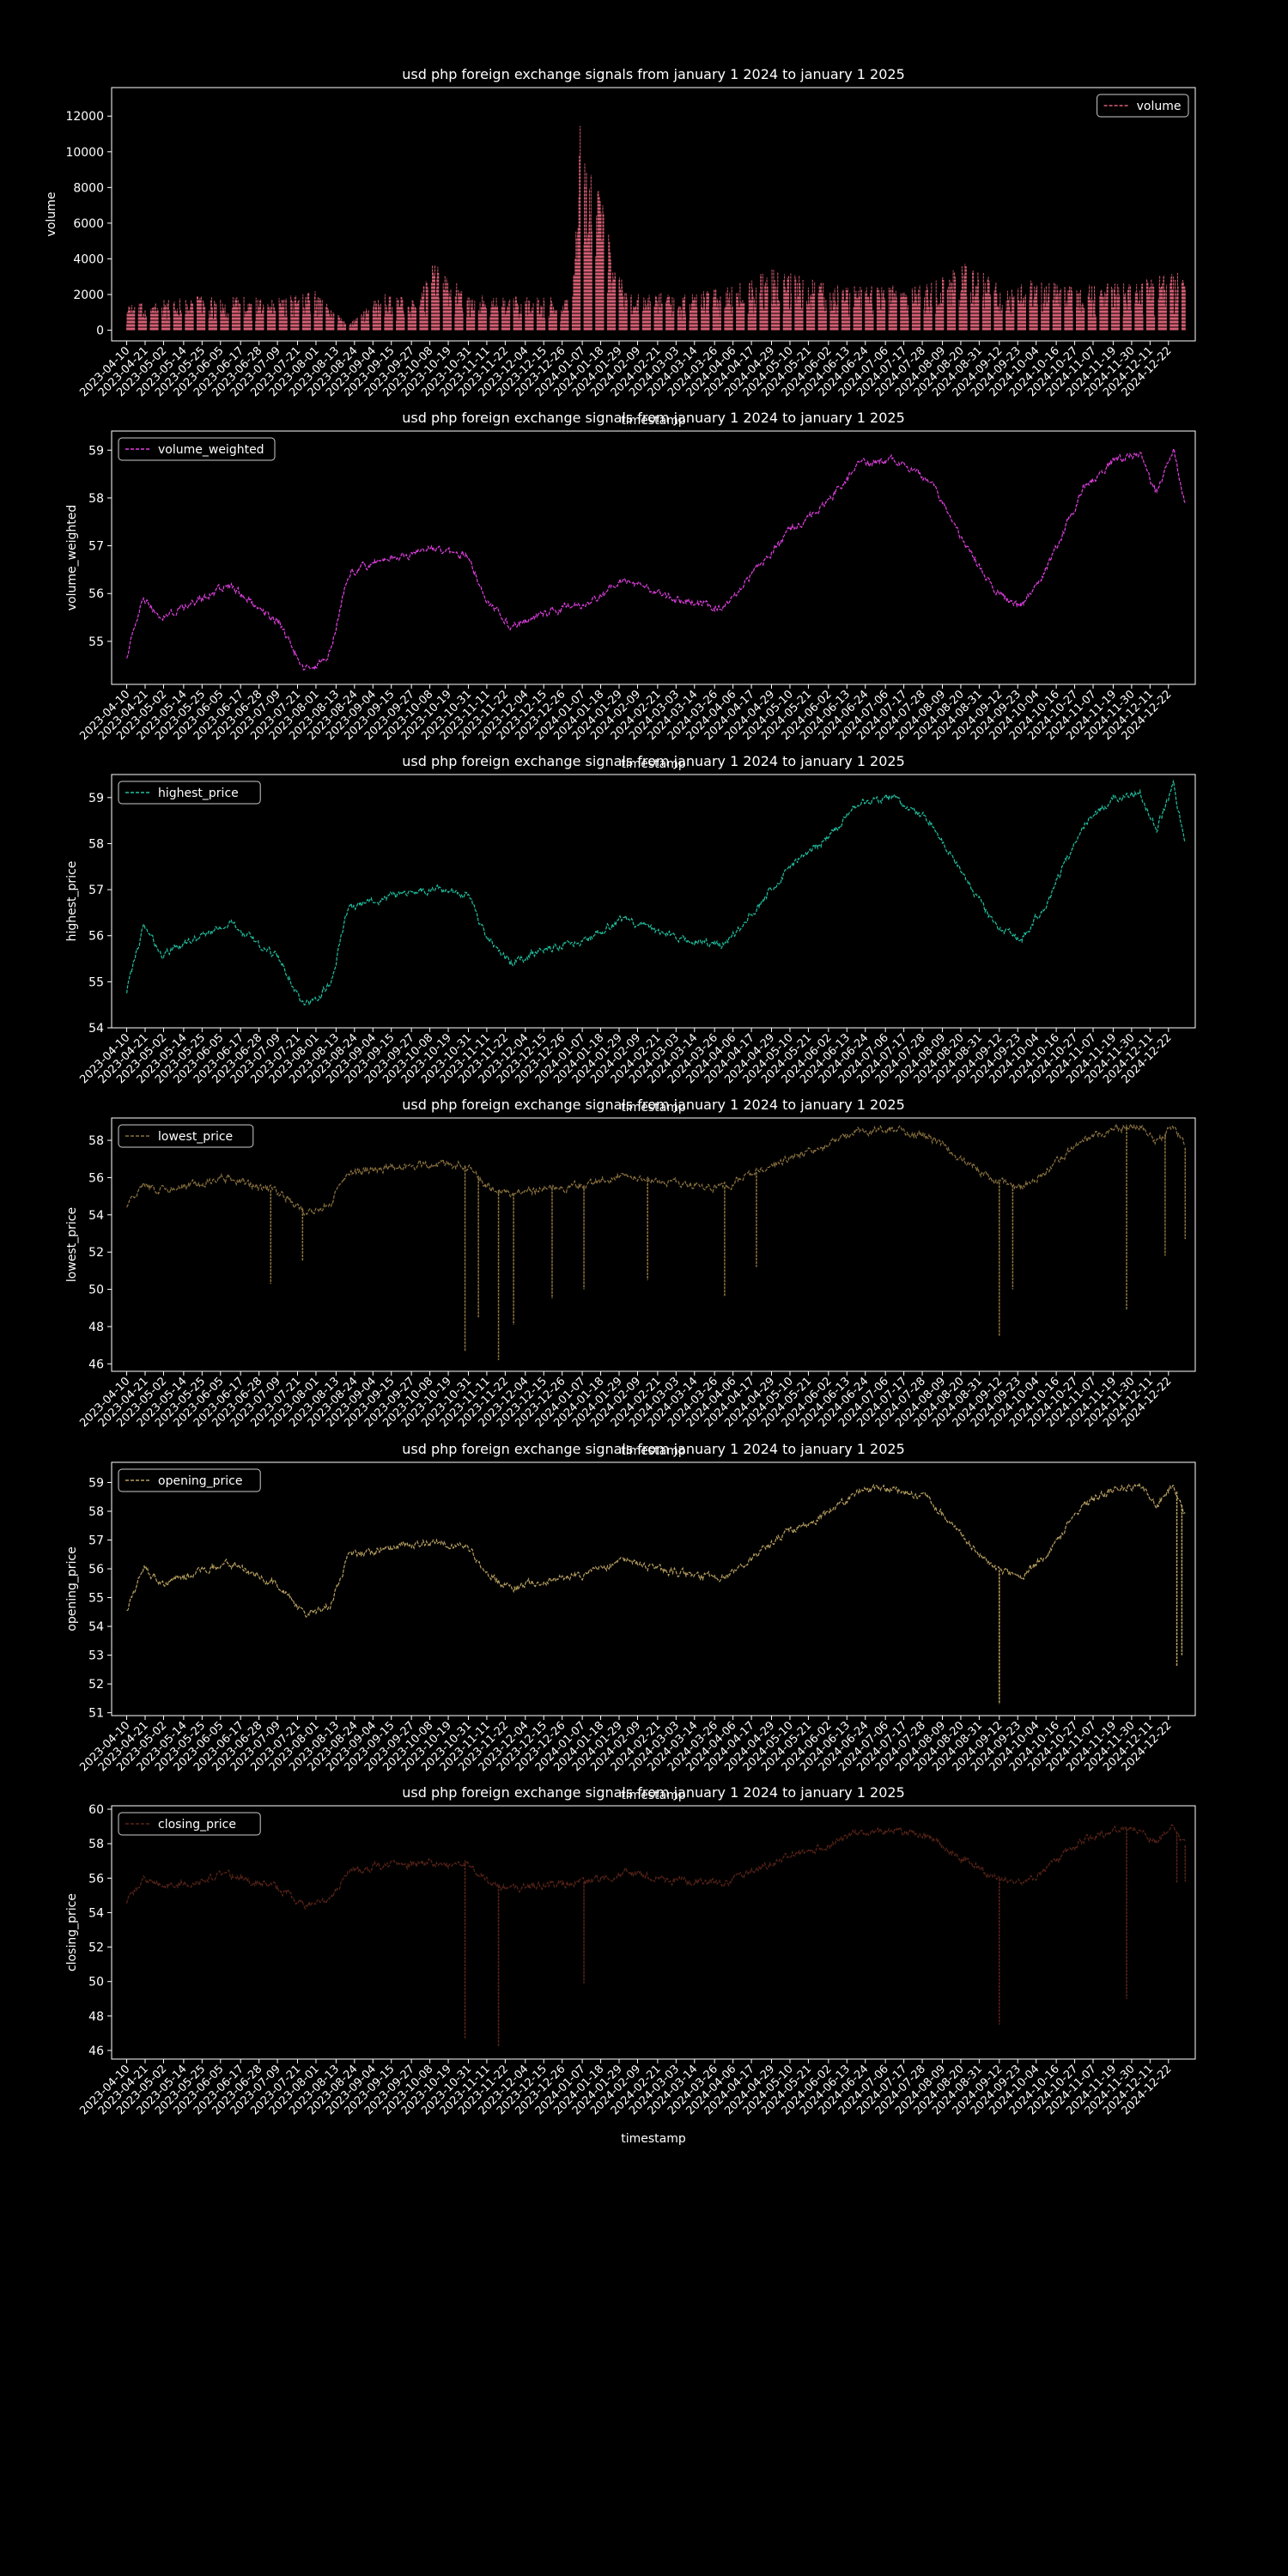 Image resolution: width=1288 pixels, height=2576 pixels. Describe the element at coordinates (88, 259) in the screenshot. I see `y-tick-label: 4000` at that location.